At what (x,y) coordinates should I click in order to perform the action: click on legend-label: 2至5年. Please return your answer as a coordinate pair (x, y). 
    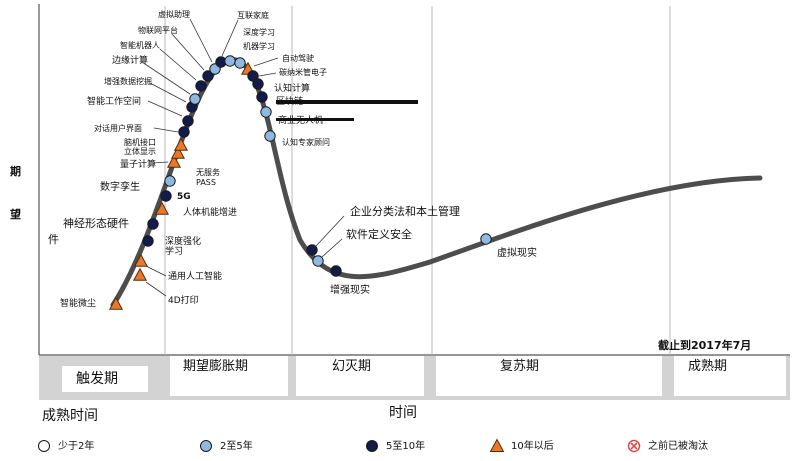
    Looking at the image, I should click on (236, 445).